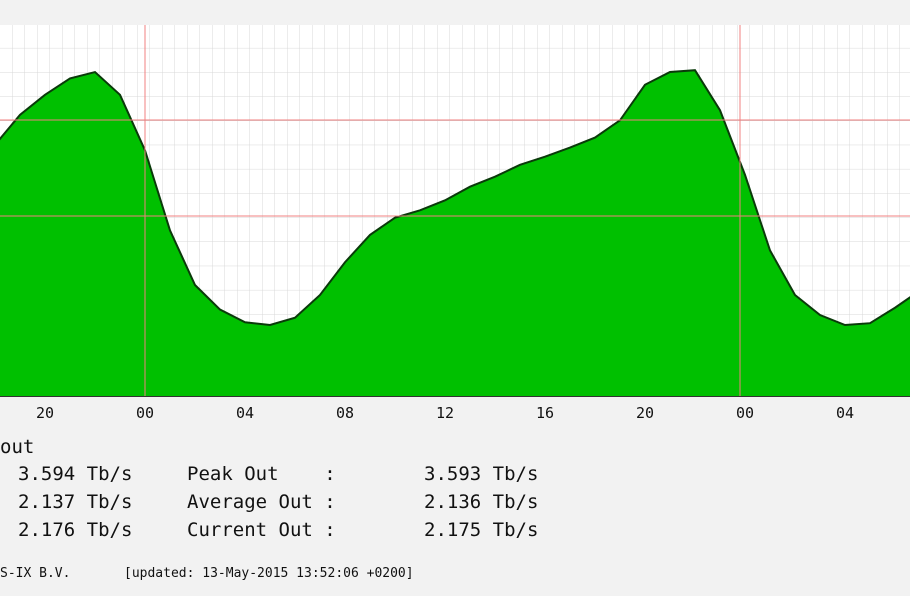 The image size is (910, 596). I want to click on x-tick-label: 08, so click(345, 413).